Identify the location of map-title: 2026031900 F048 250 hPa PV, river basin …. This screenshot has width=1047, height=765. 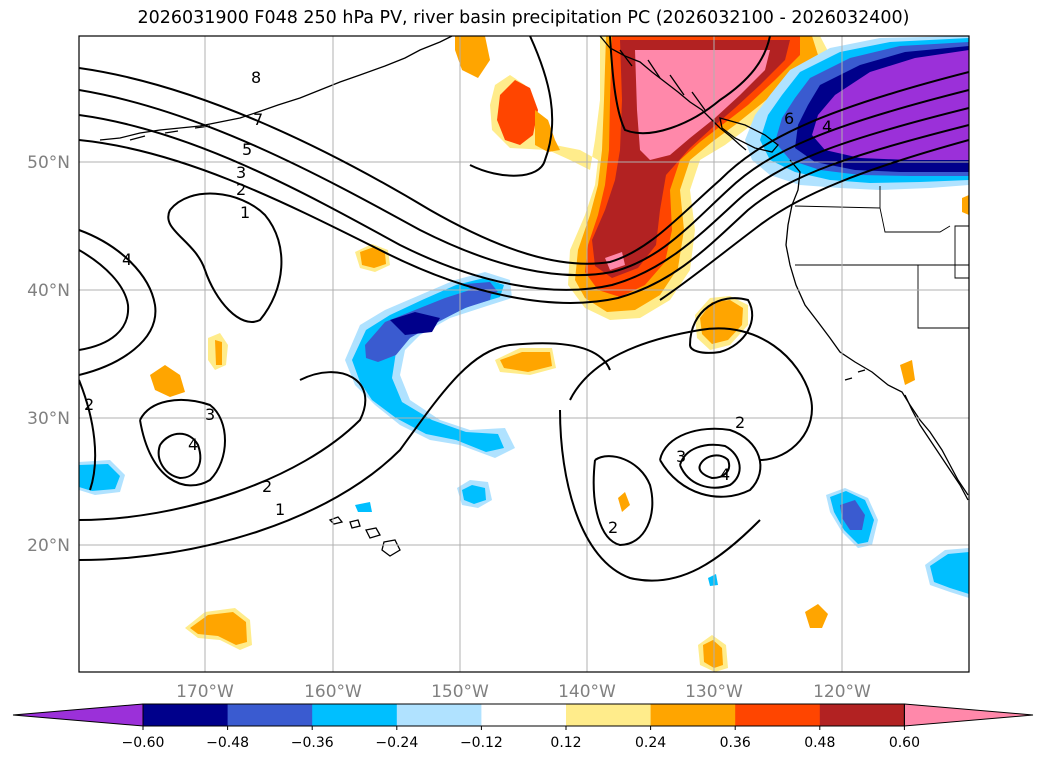
(523, 18).